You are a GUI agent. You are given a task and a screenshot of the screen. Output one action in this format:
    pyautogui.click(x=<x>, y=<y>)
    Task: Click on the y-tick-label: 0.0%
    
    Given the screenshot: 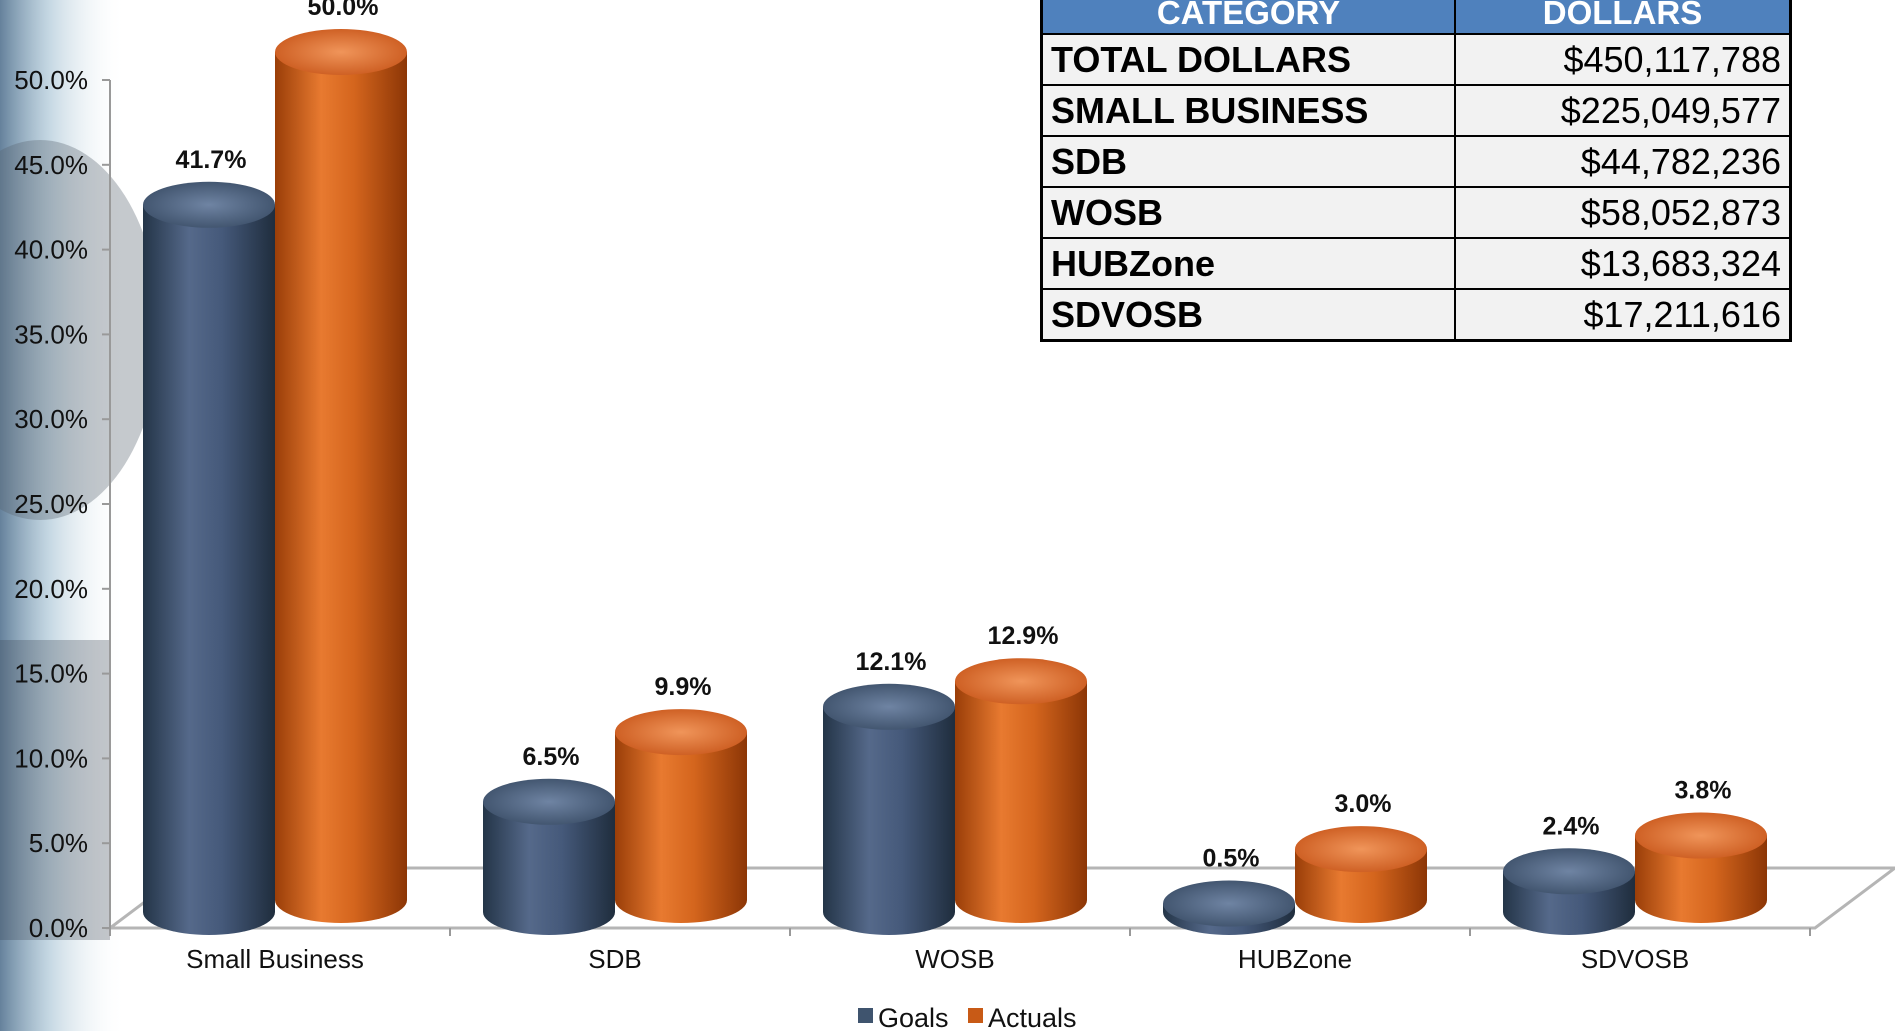 What is the action you would take?
    pyautogui.click(x=58, y=928)
    